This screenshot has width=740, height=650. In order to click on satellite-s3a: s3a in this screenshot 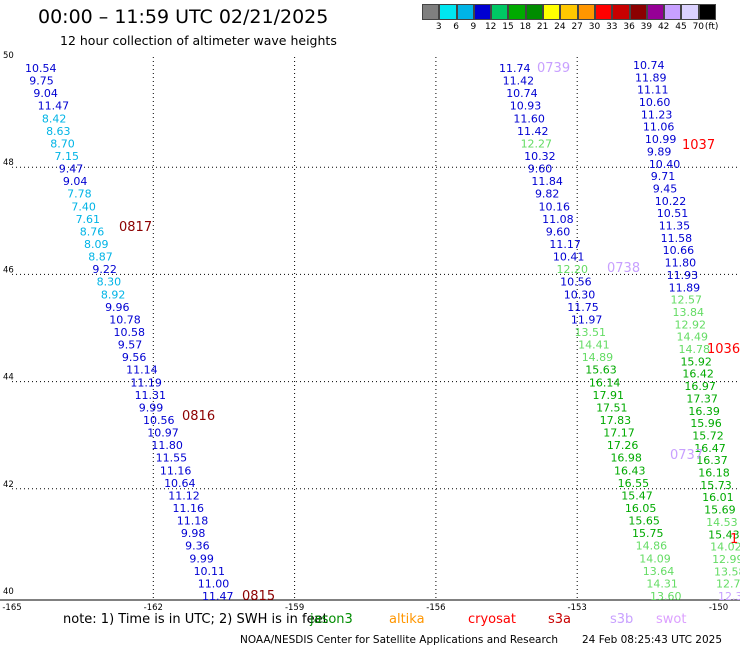, I will do `click(560, 619)`.